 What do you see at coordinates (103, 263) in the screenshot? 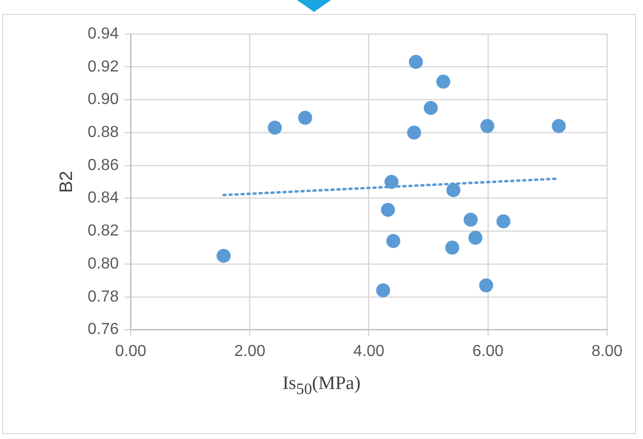
I see `y-tick-label: 0.80` at bounding box center [103, 263].